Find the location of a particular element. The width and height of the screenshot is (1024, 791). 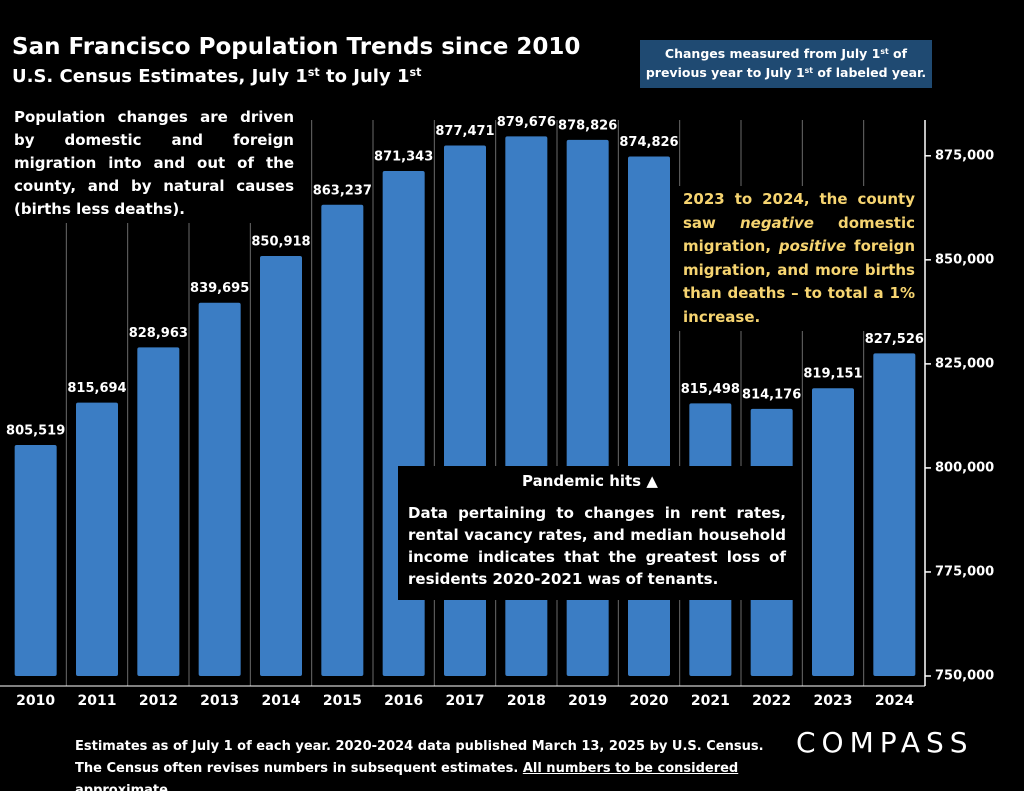

x-tick-label: 2022 is located at coordinates (771, 701).